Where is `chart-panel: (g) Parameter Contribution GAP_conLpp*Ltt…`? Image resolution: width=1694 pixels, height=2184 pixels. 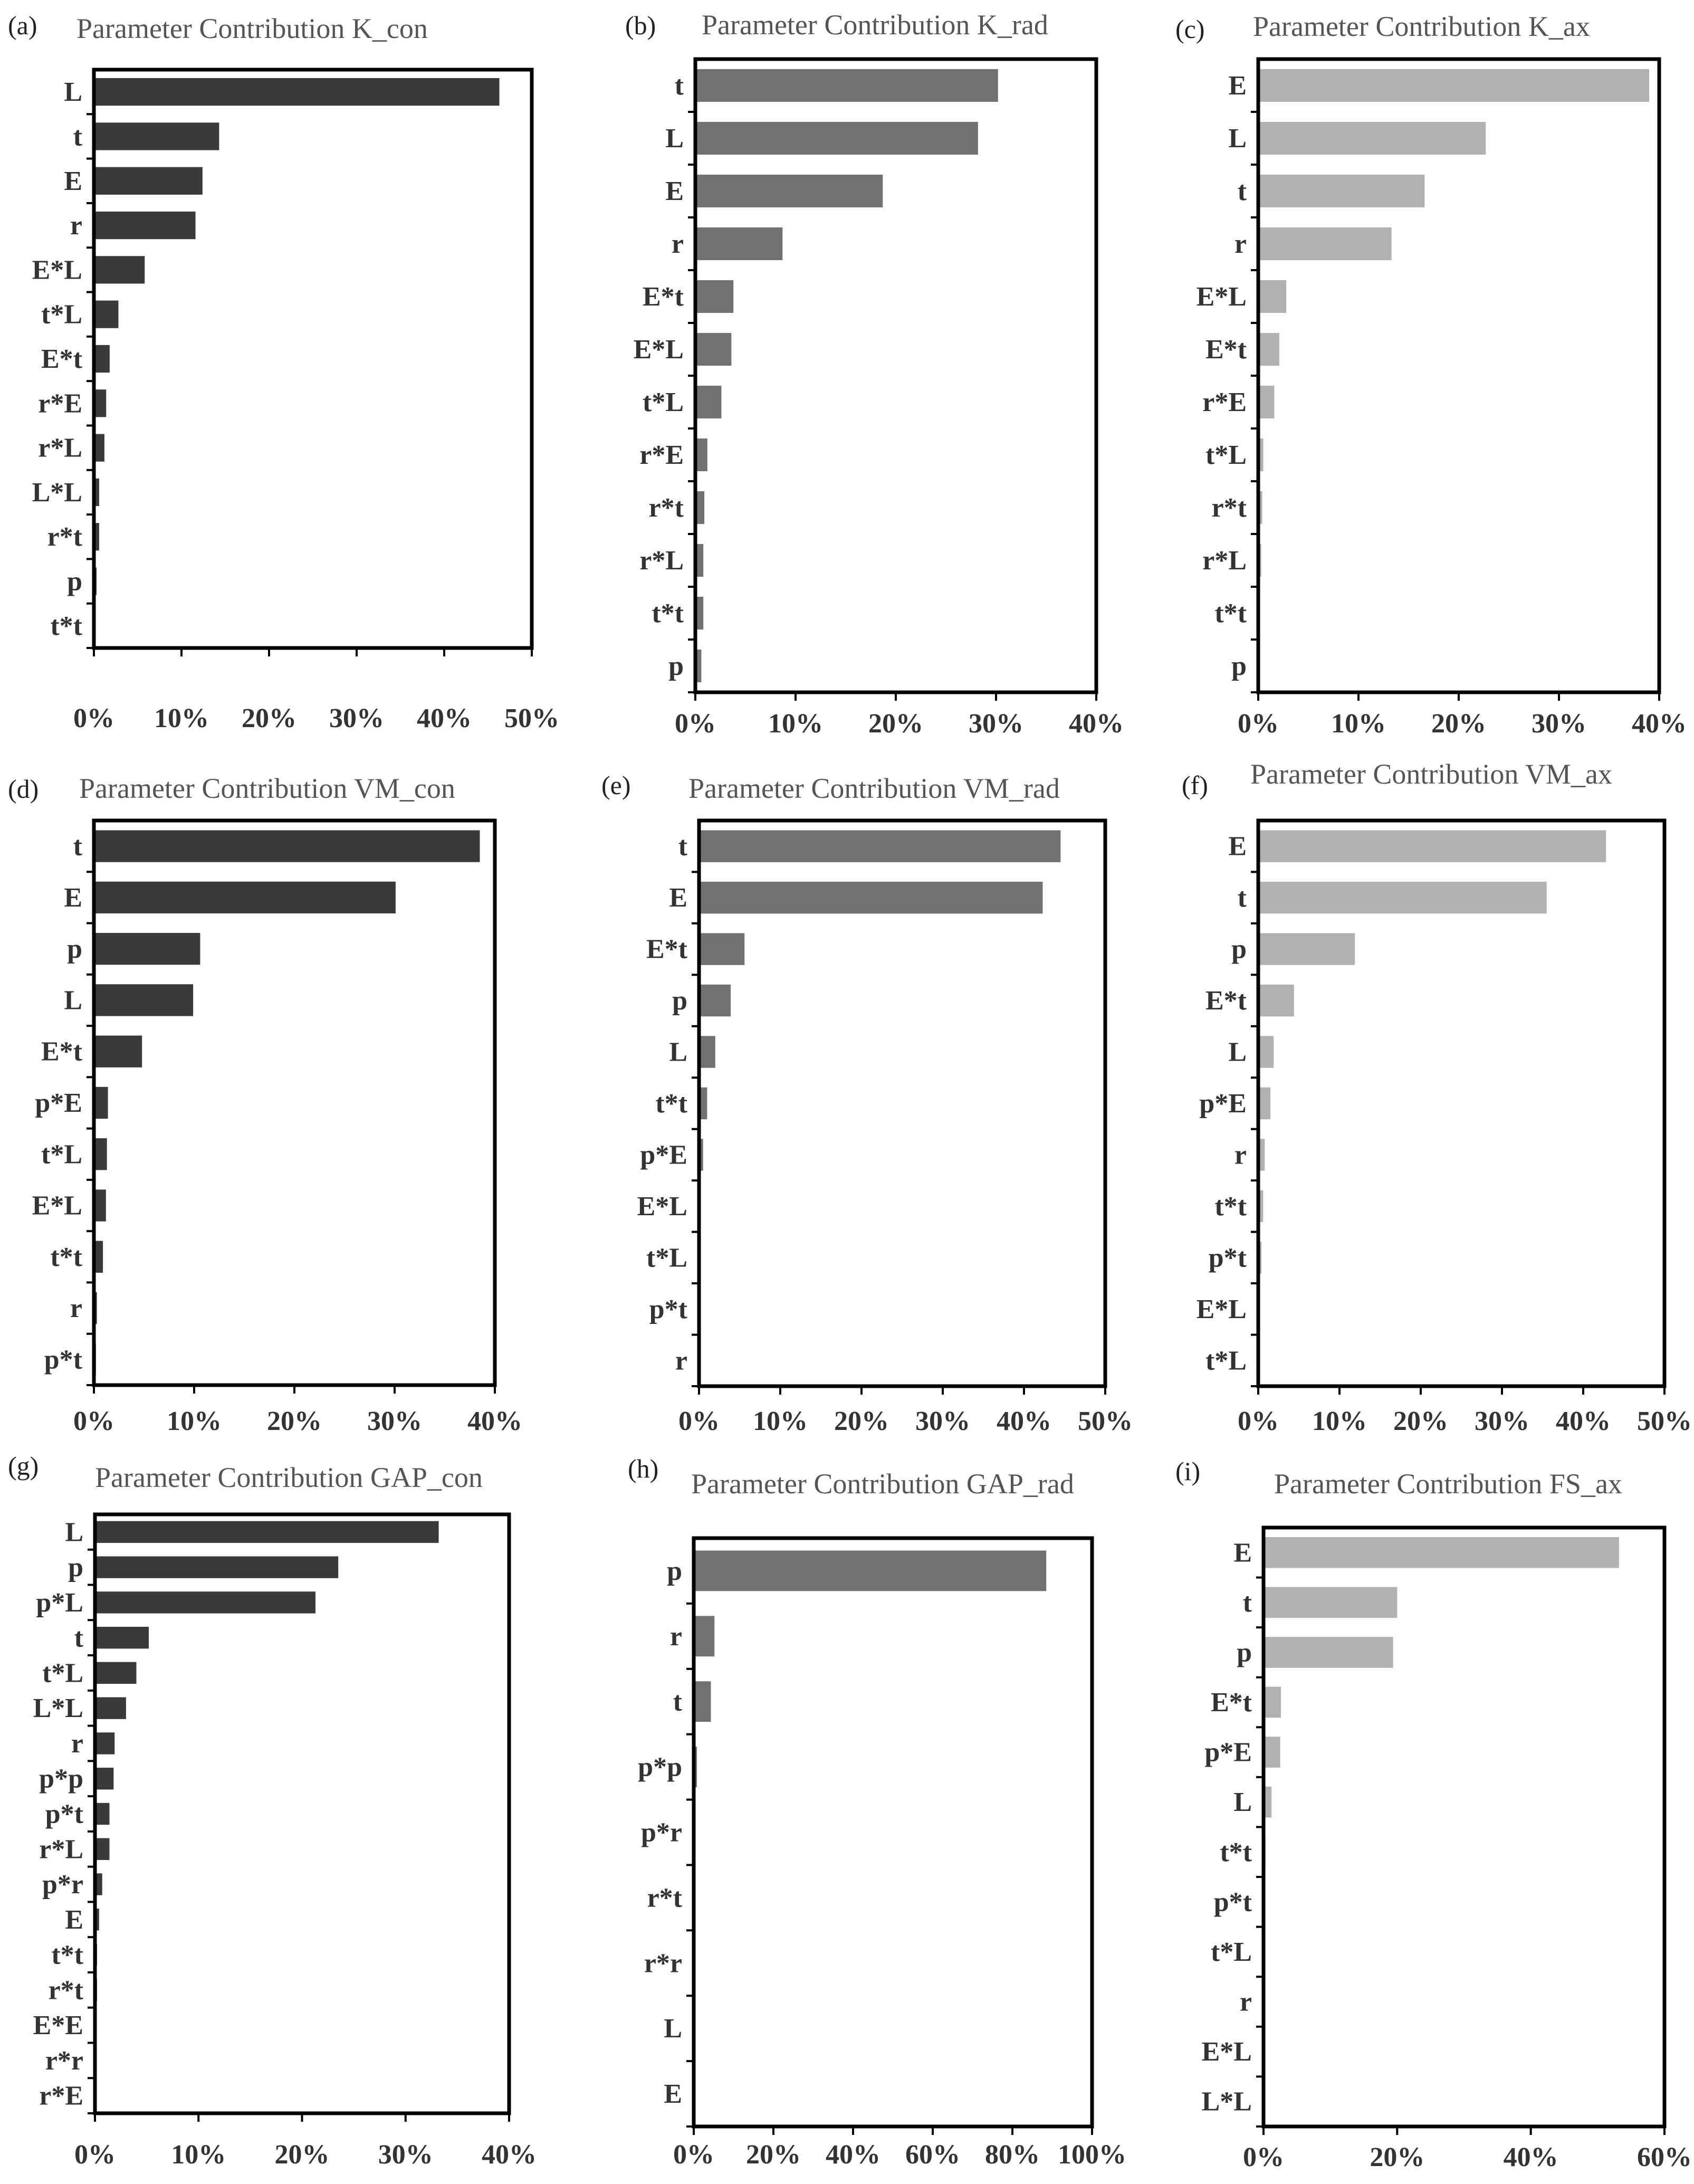
chart-panel: (g) Parameter Contribution GAP_conLpp*Ltt… is located at coordinates (272, 1810).